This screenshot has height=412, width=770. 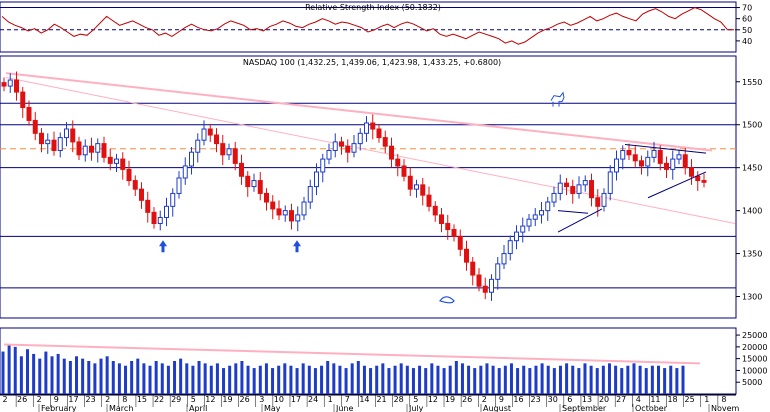 What do you see at coordinates (754, 335) in the screenshot?
I see `volume-tick-label: 25000` at bounding box center [754, 335].